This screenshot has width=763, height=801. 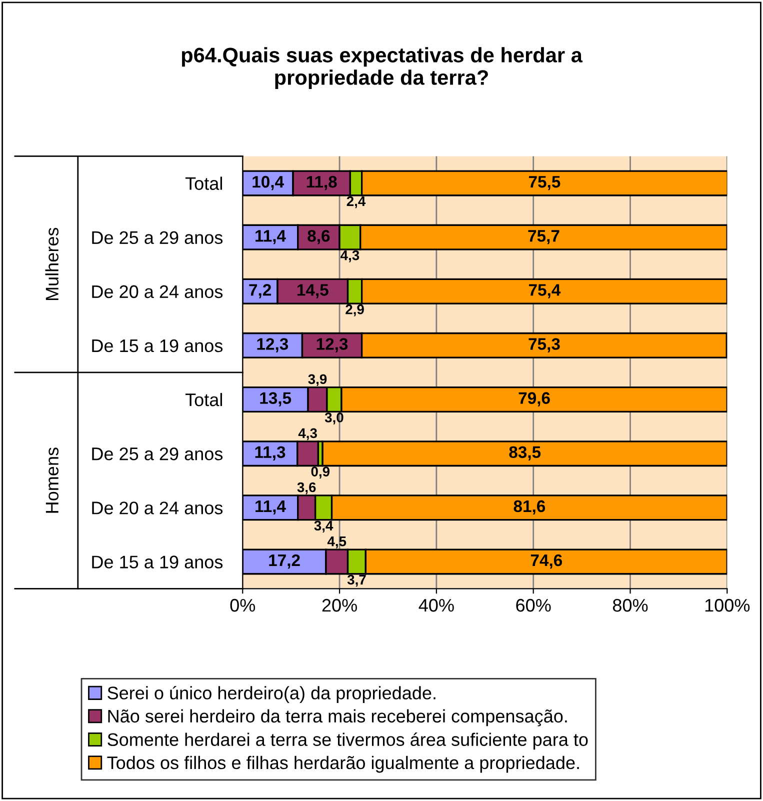 What do you see at coordinates (284, 561) in the screenshot?
I see `data-label: 17,2` at bounding box center [284, 561].